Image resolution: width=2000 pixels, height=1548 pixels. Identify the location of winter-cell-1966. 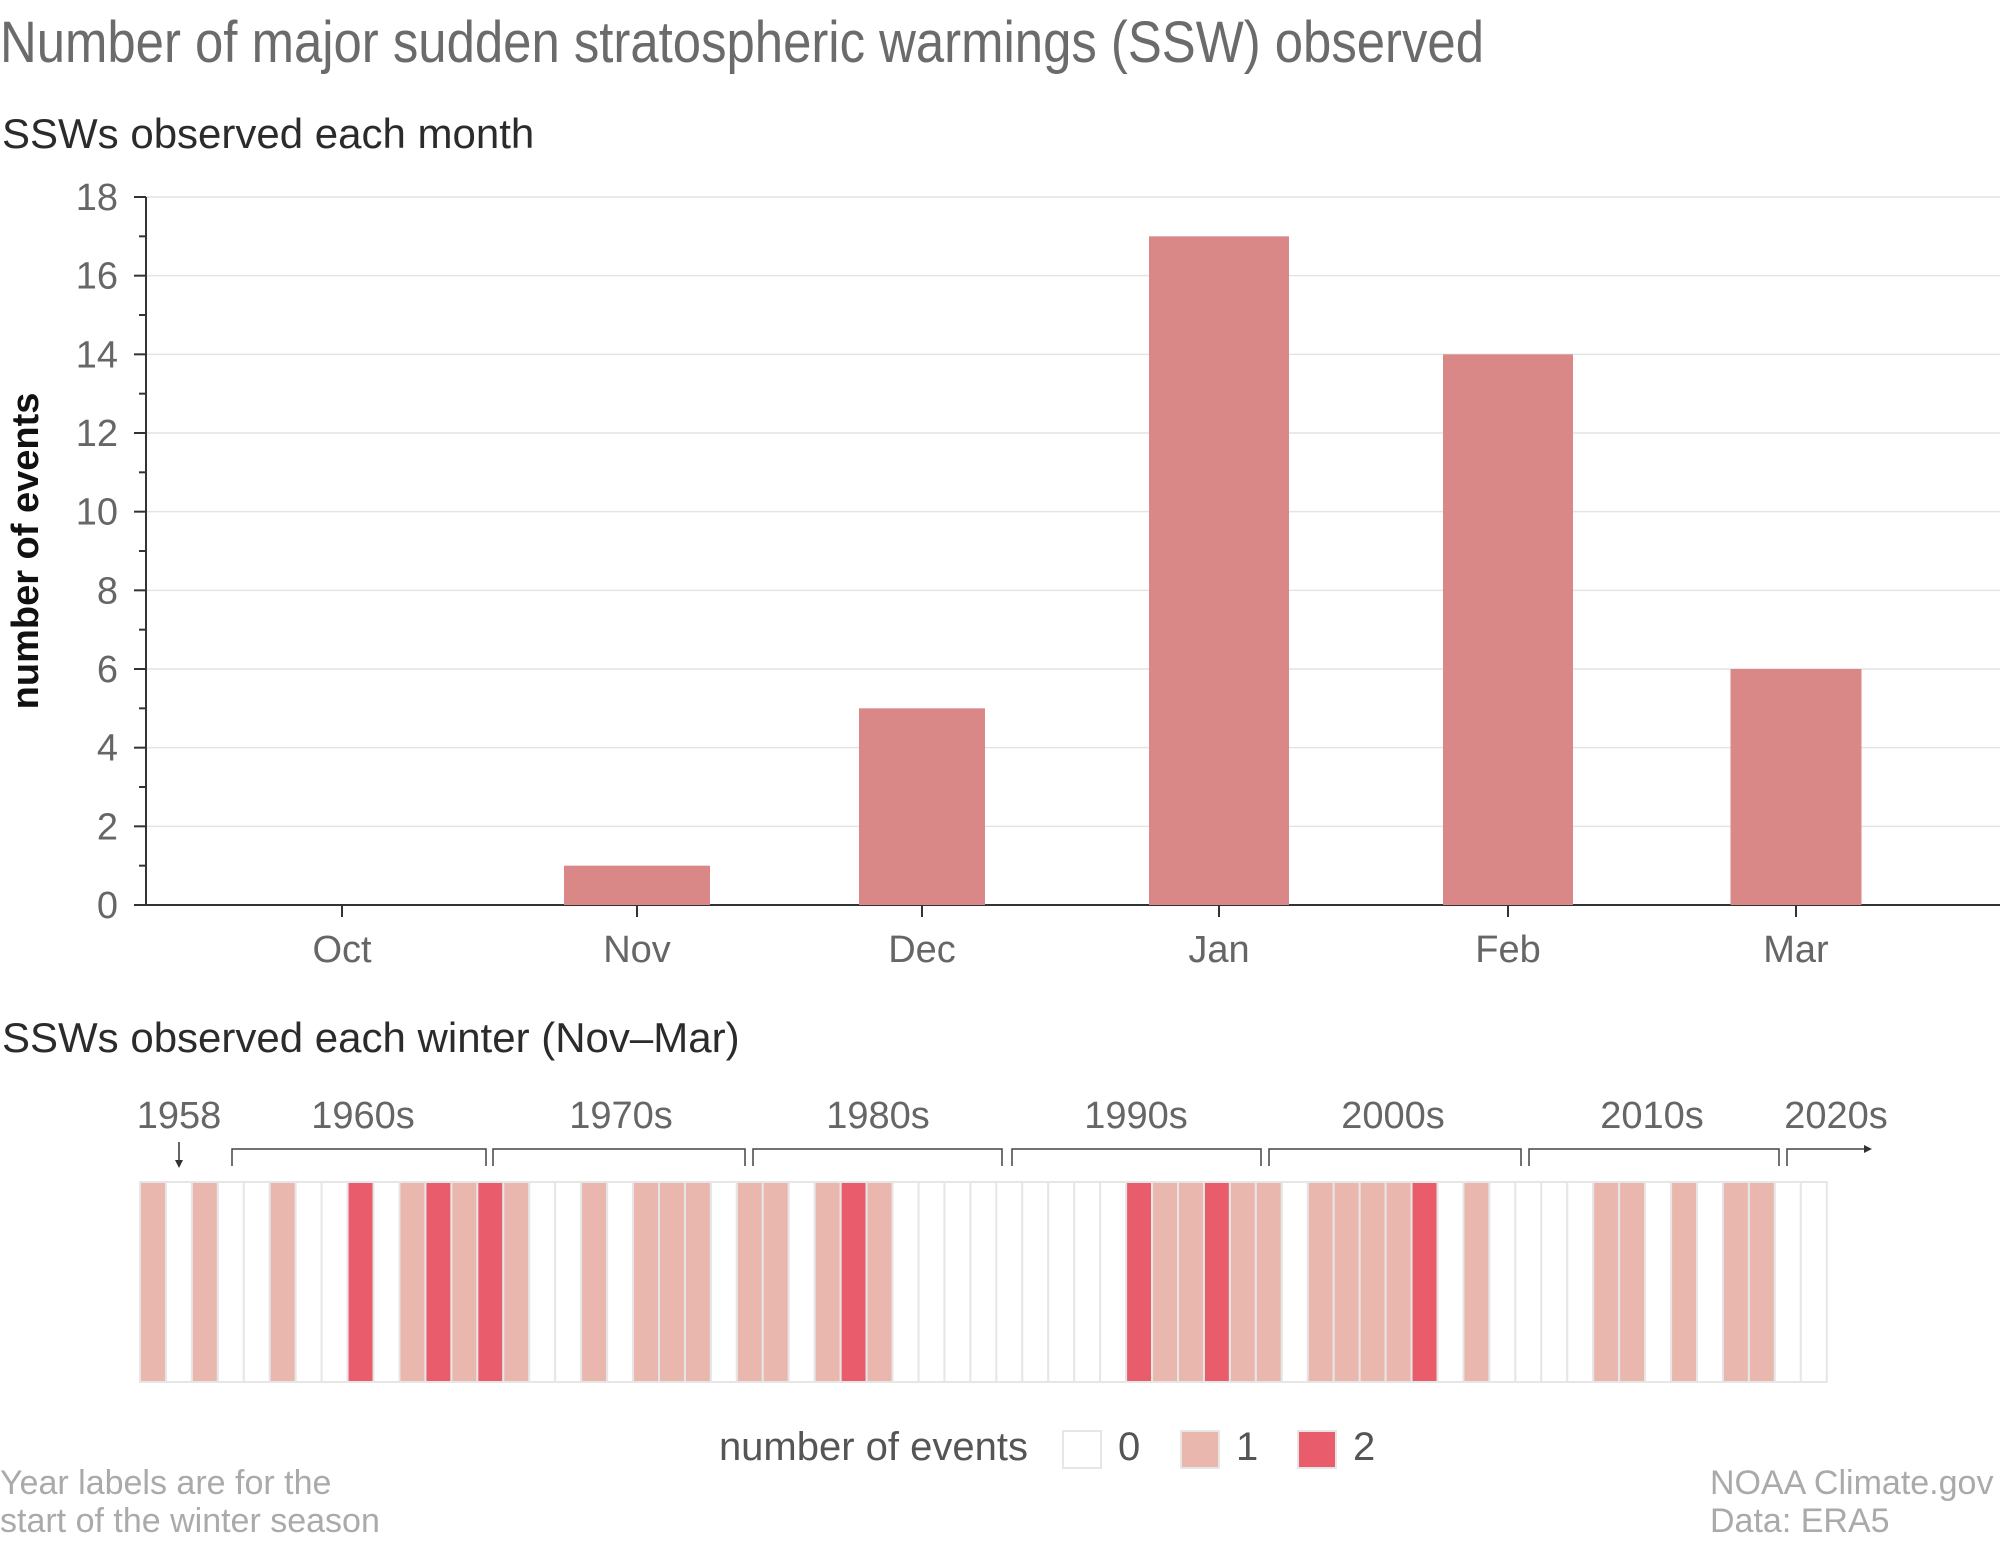
(360, 1282).